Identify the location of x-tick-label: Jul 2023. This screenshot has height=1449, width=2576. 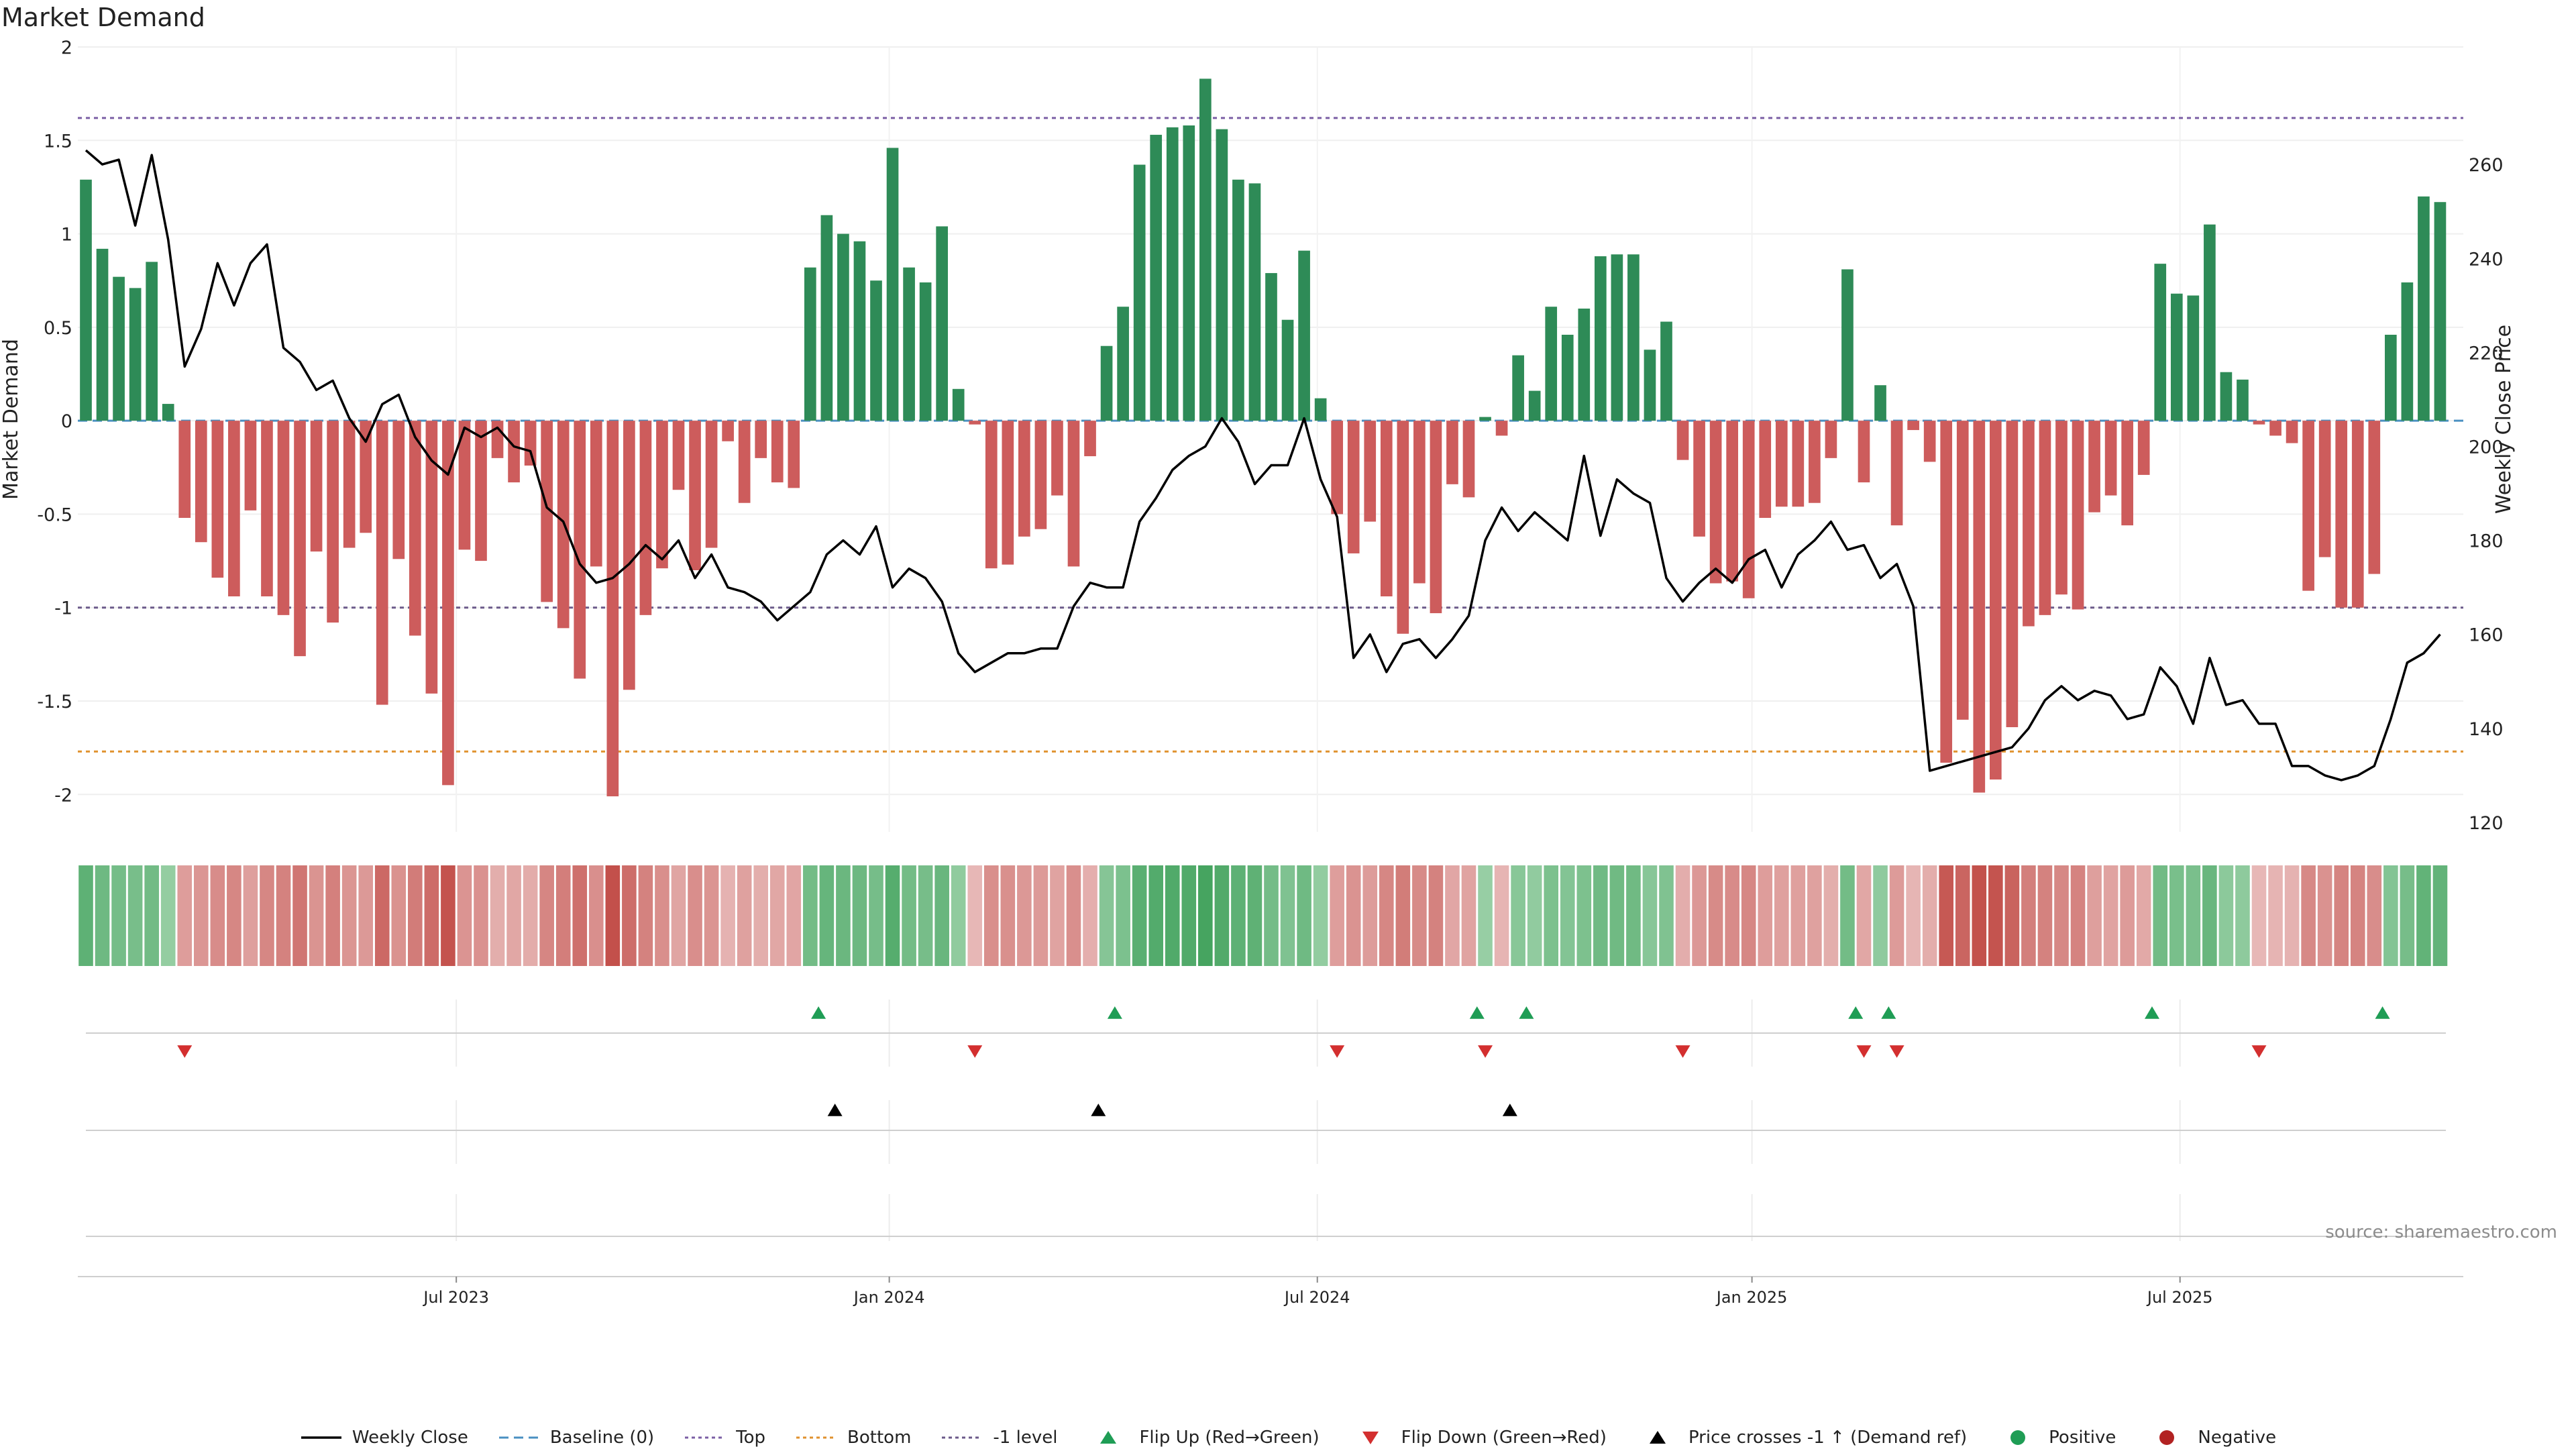
(455, 1297).